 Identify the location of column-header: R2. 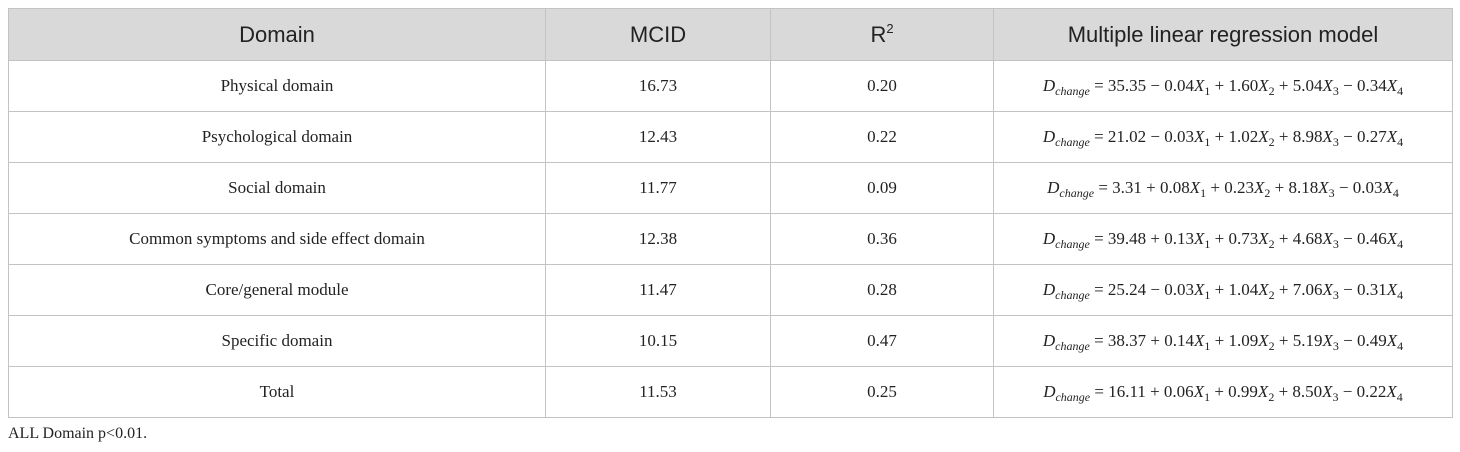
(882, 34).